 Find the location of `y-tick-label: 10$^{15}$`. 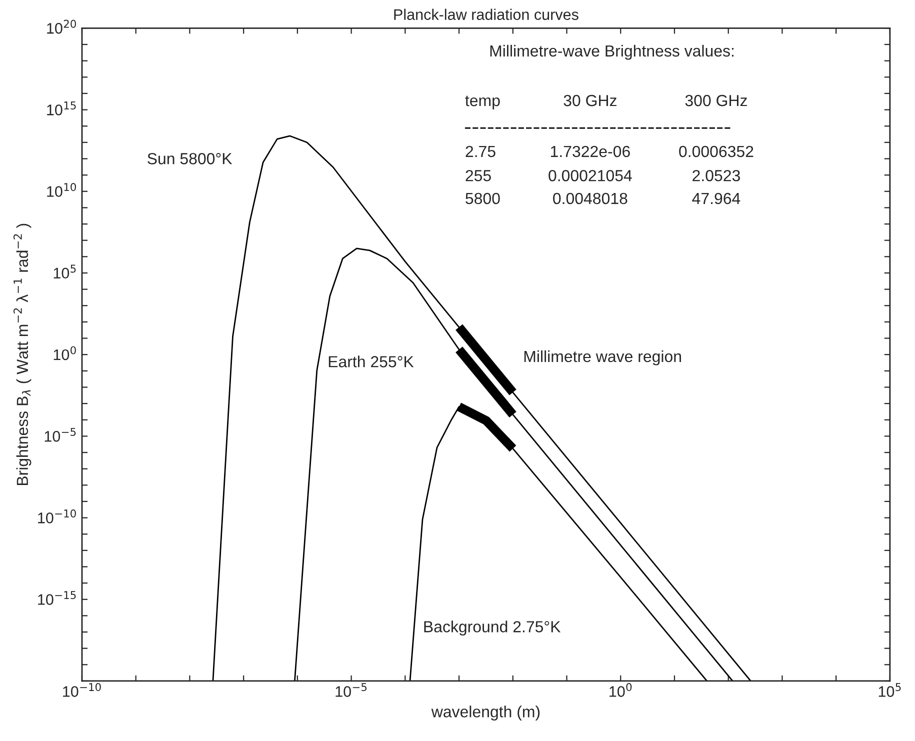

y-tick-label: 10$^{15}$ is located at coordinates (61, 109).